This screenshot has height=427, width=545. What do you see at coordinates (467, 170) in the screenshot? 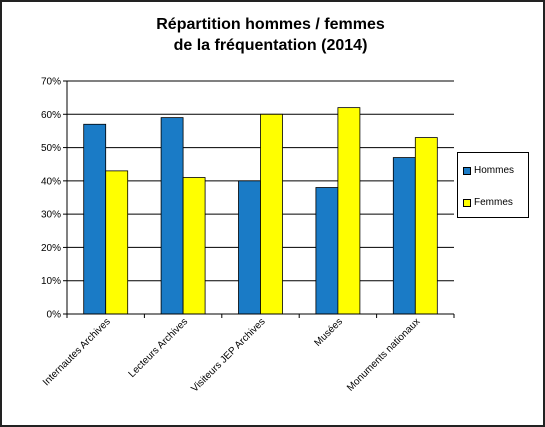
I see `legend-swatch-hommes` at bounding box center [467, 170].